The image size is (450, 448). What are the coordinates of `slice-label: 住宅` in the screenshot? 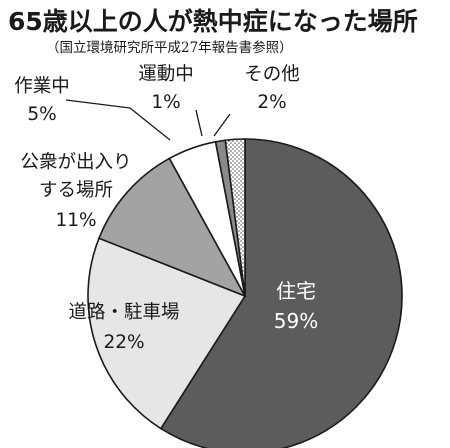 It's located at (296, 291).